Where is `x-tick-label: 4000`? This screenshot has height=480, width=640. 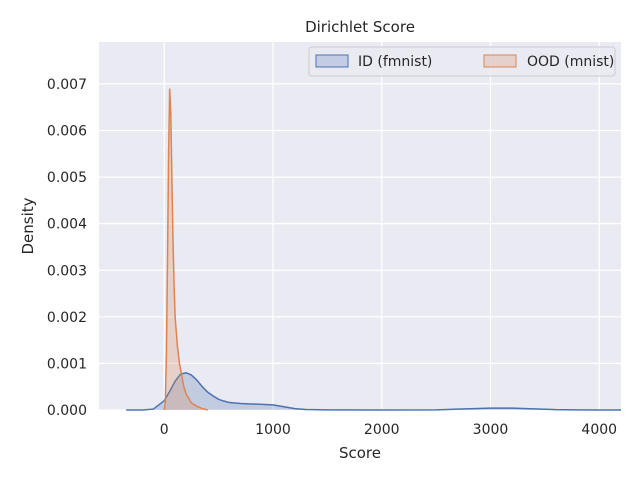
x-tick-label: 4000 is located at coordinates (599, 430).